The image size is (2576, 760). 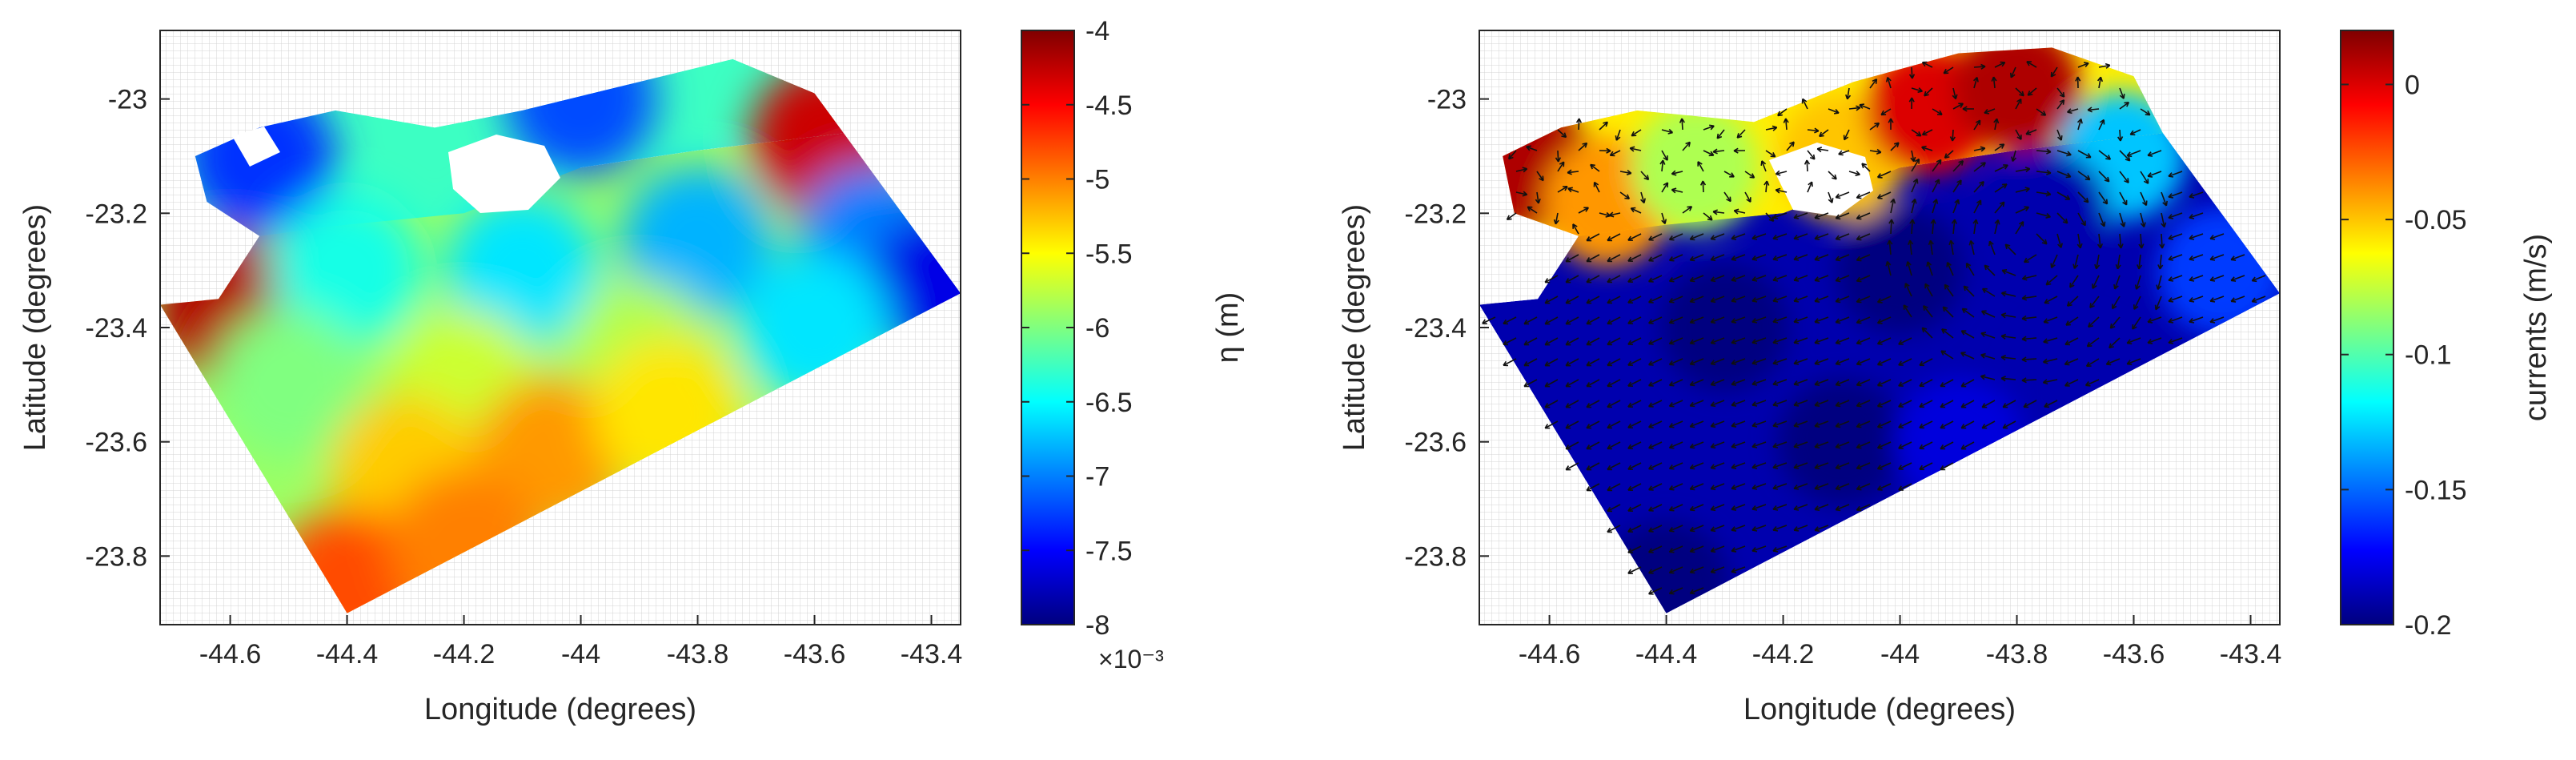 I want to click on x-tick-label: -44, so click(x=581, y=654).